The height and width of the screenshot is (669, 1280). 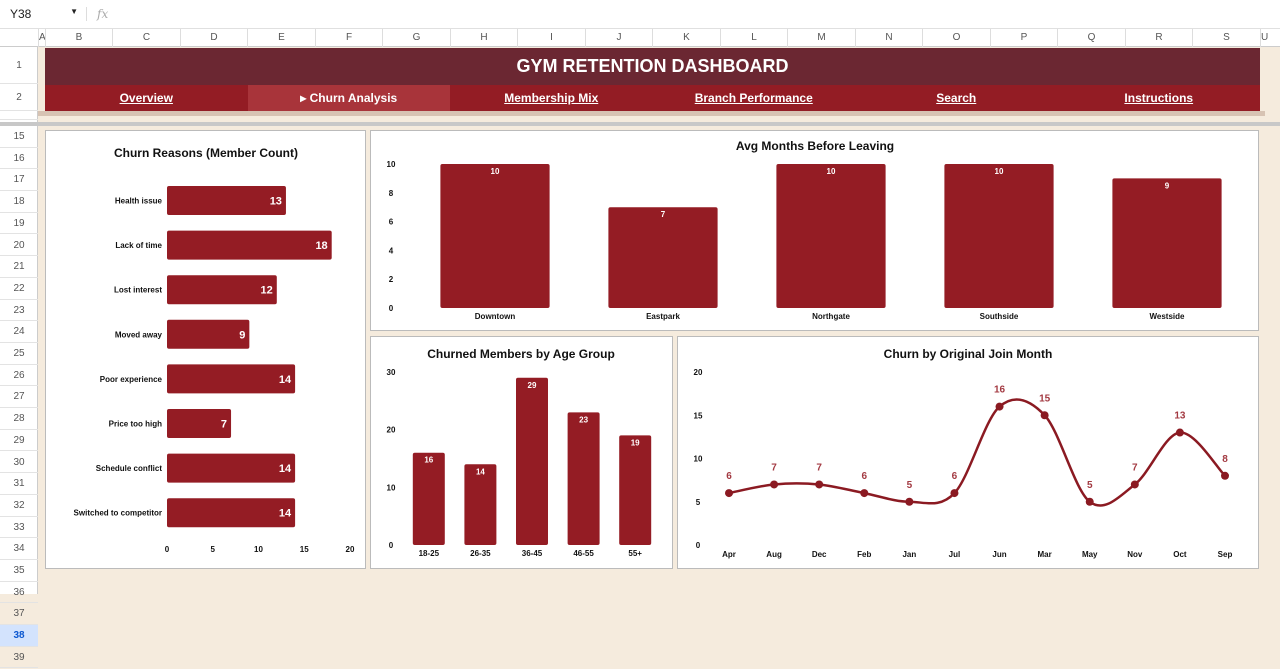 What do you see at coordinates (1180, 416) in the screenshot?
I see `data-label: 13` at bounding box center [1180, 416].